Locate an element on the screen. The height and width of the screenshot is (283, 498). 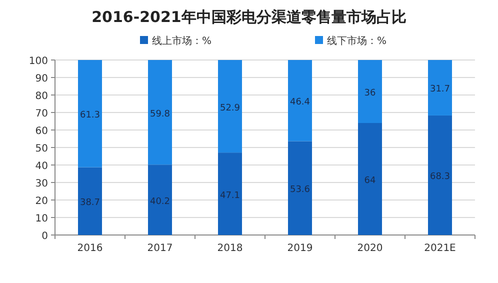
data-label: 47.1 is located at coordinates (230, 195).